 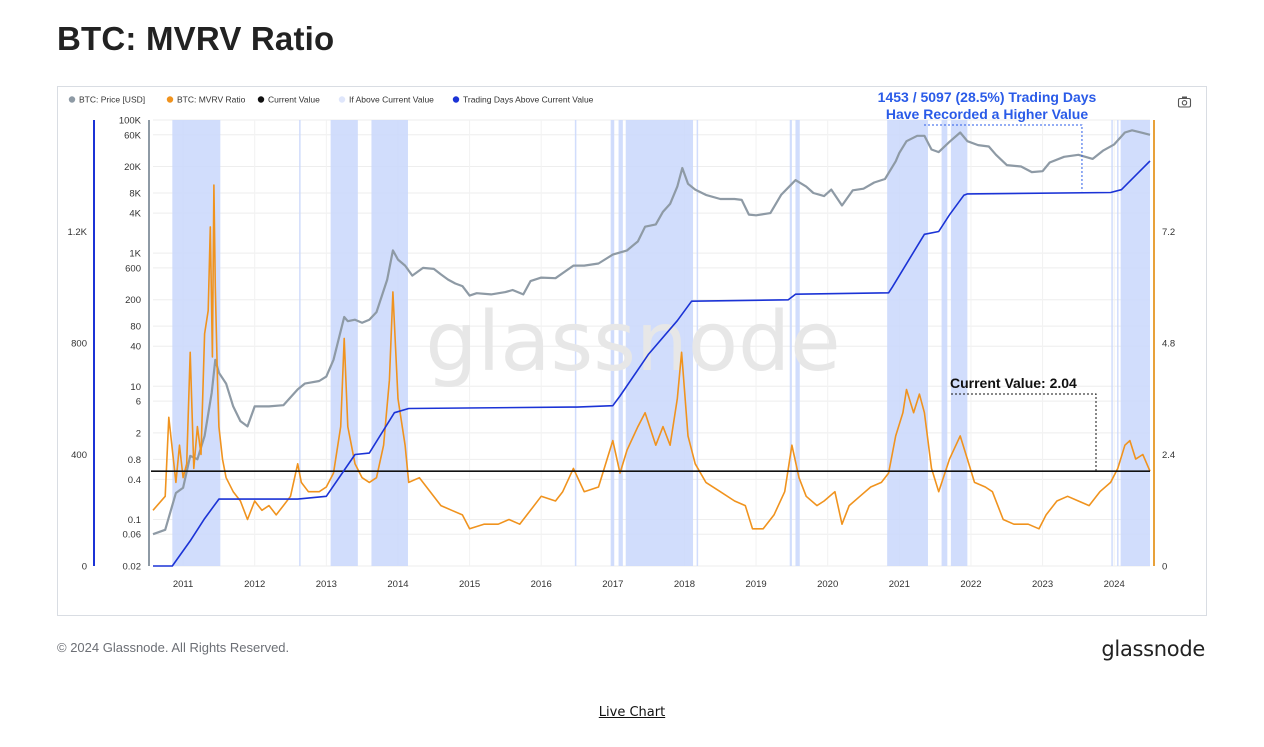 I want to click on page-title: BTC: MVRV Ratio, so click(x=196, y=38).